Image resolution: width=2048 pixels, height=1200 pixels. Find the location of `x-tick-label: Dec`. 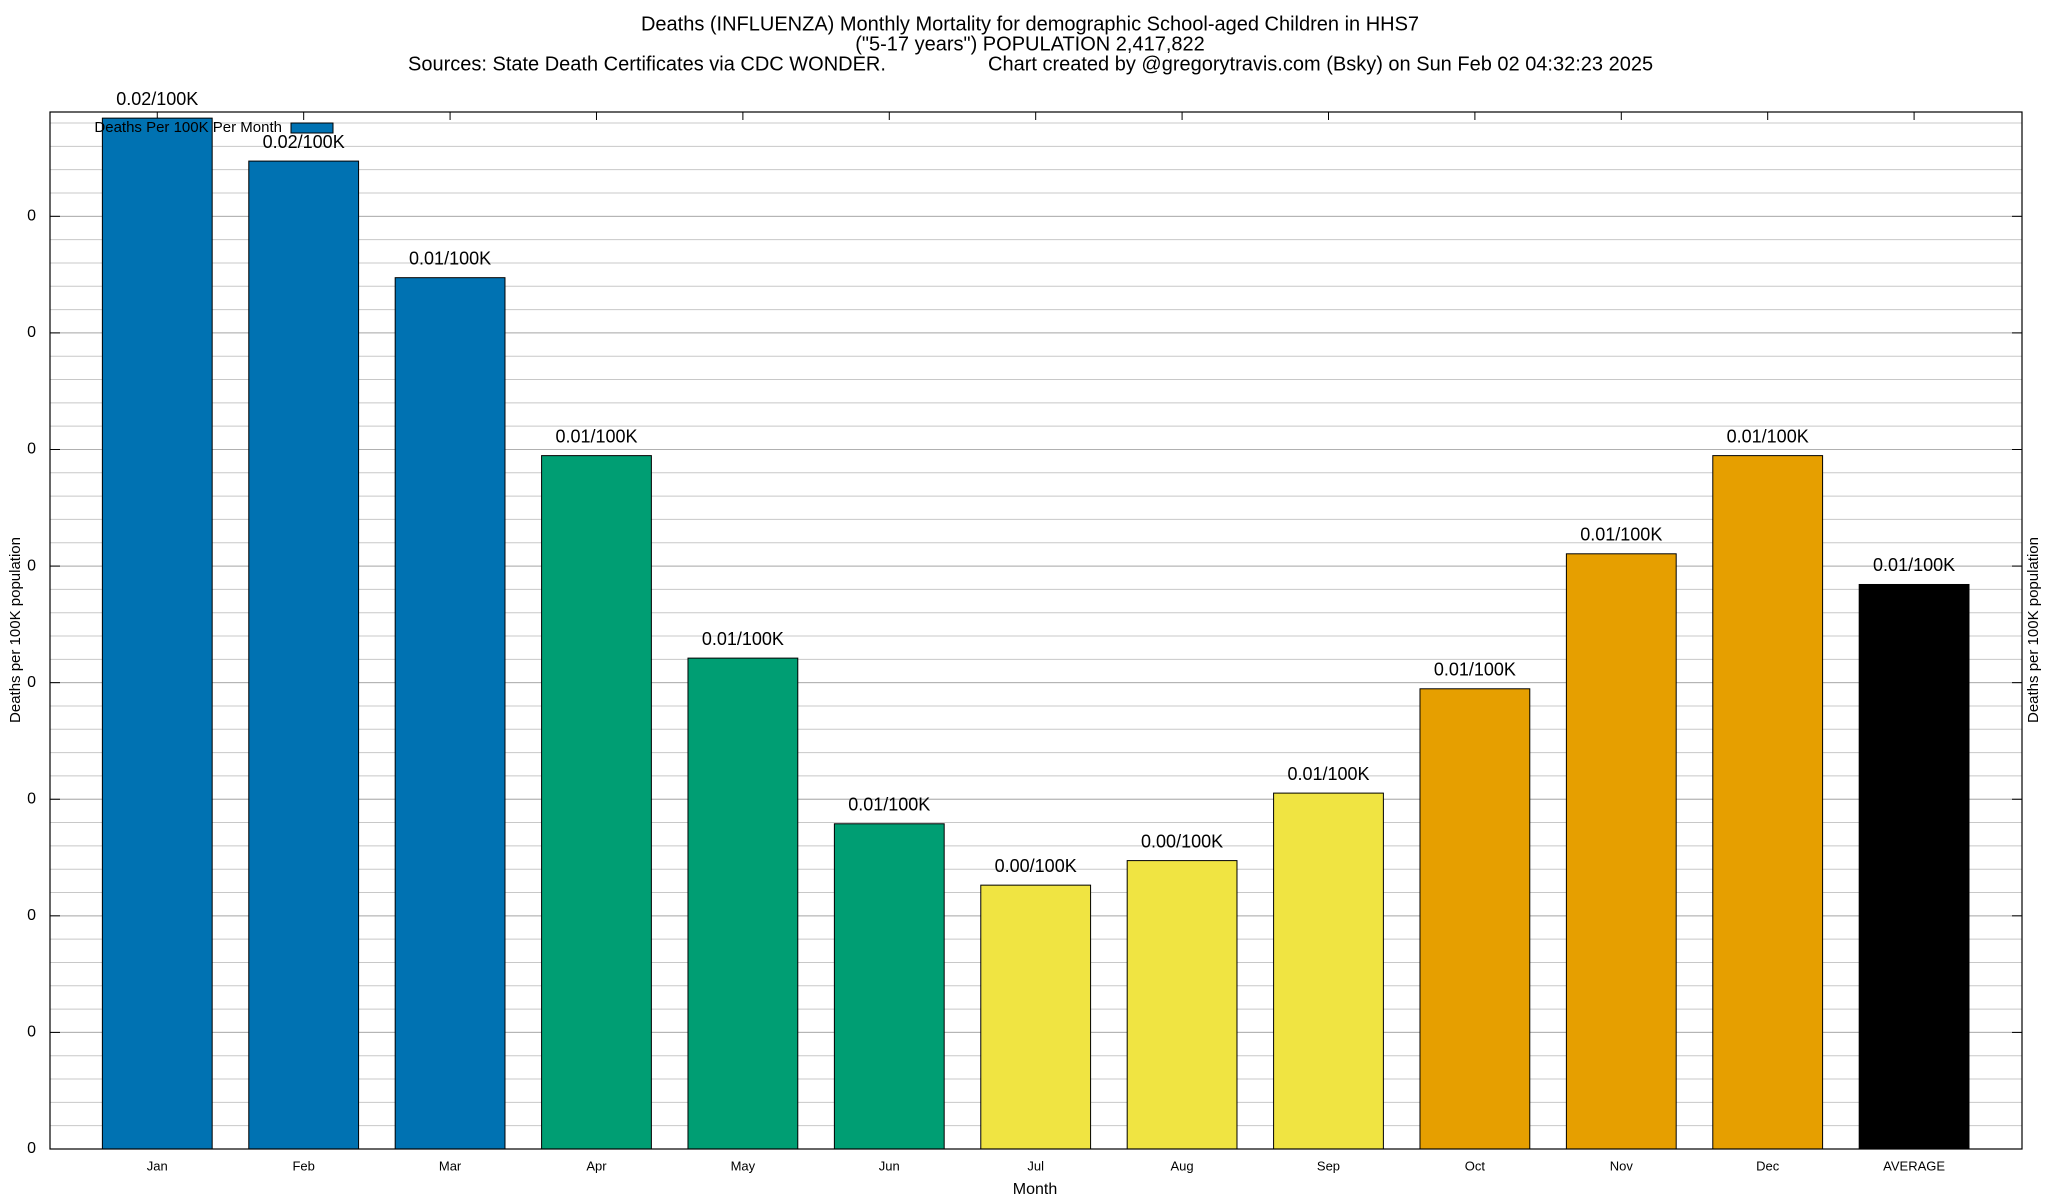

x-tick-label: Dec is located at coordinates (1768, 1165).